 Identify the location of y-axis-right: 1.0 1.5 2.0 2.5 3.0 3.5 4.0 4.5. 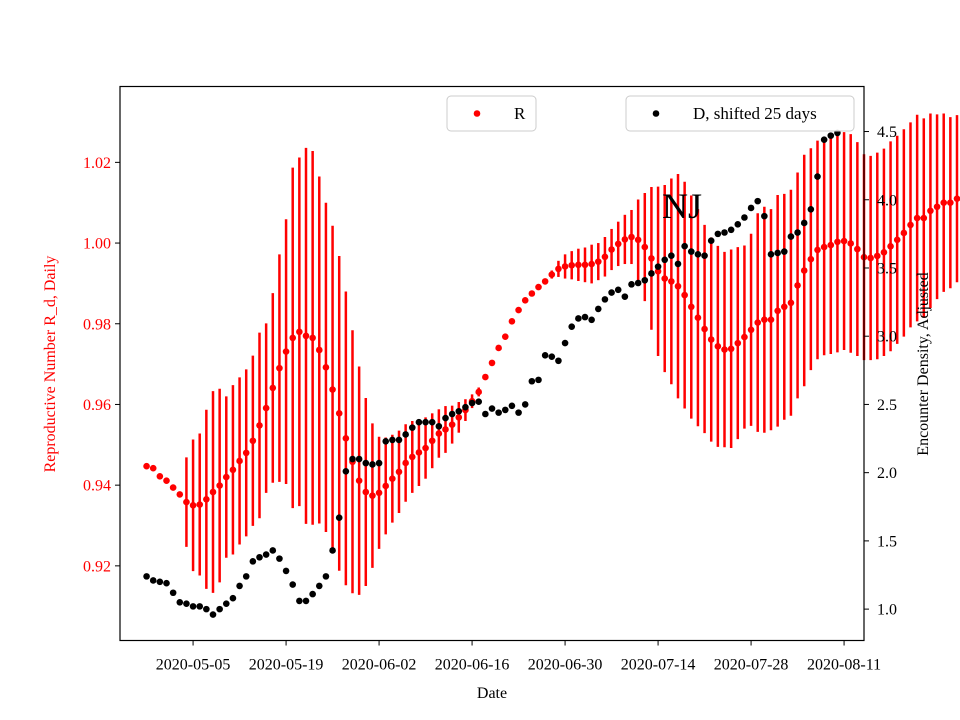
(880, 371).